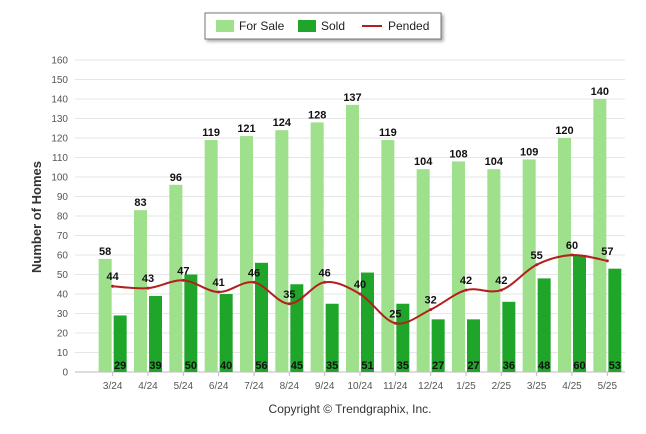  I want to click on y-tick-label: 160, so click(59, 61).